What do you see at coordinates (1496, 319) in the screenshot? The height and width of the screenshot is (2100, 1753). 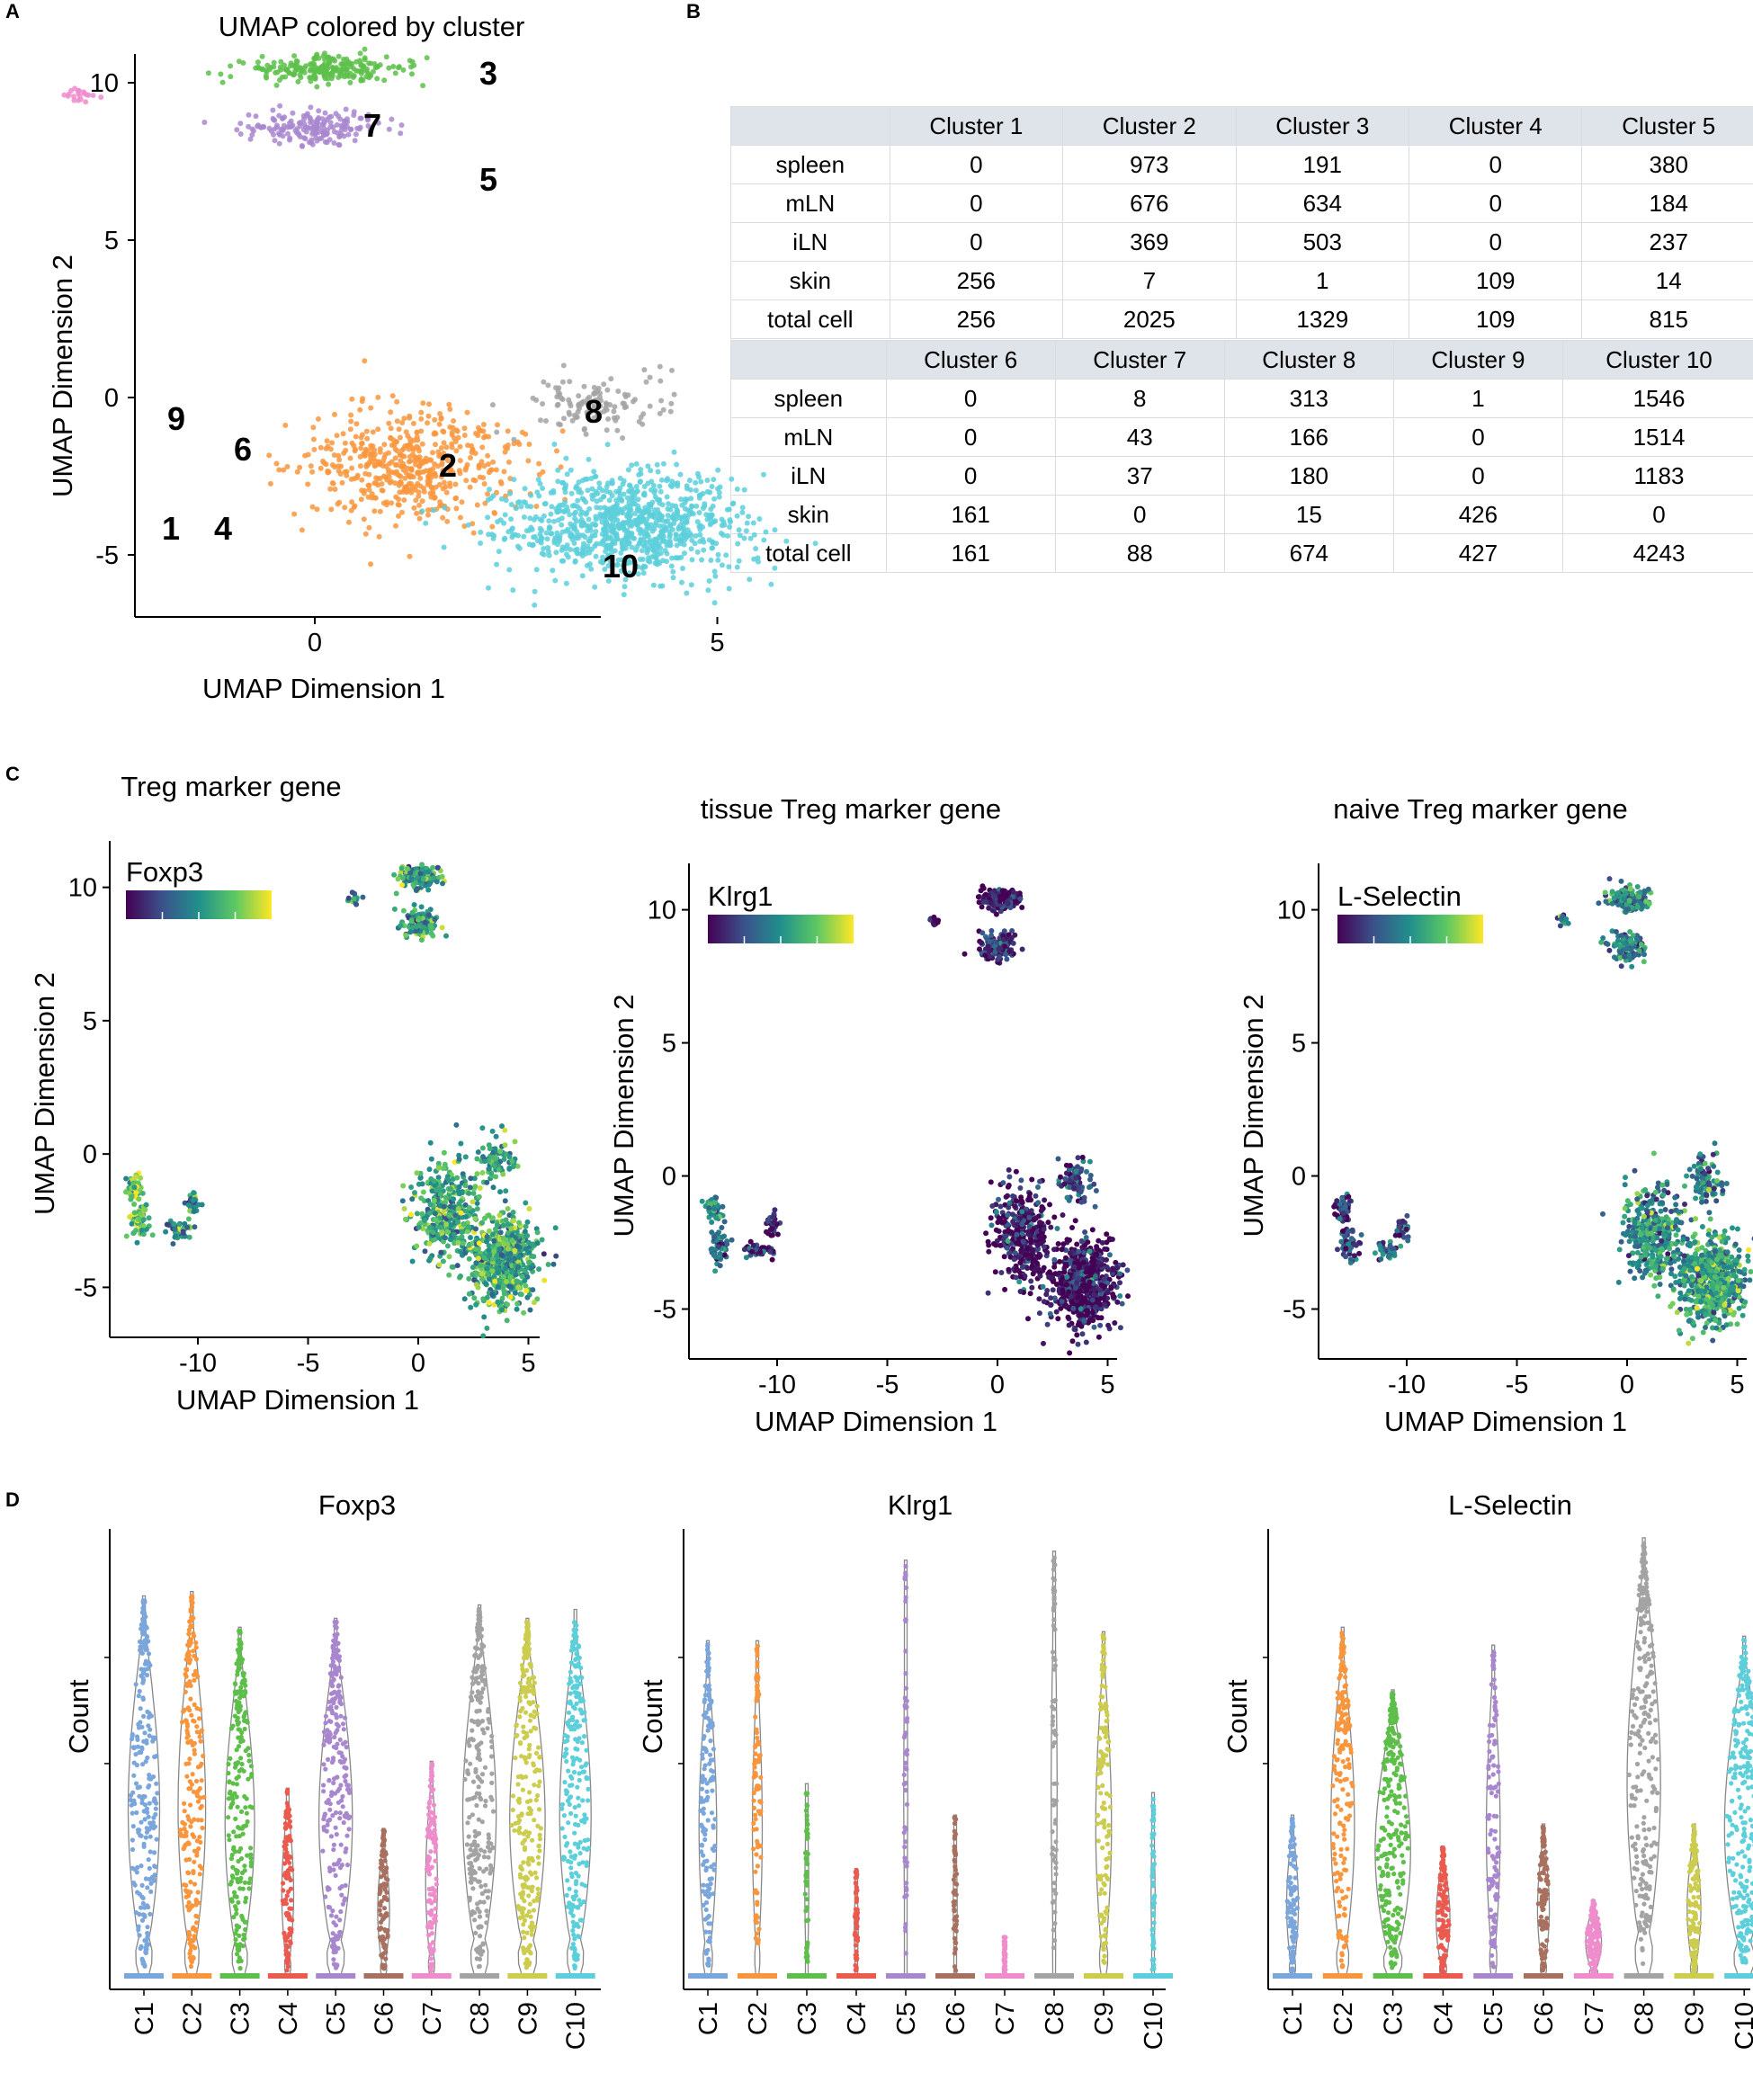 I see `table-cell: 109` at bounding box center [1496, 319].